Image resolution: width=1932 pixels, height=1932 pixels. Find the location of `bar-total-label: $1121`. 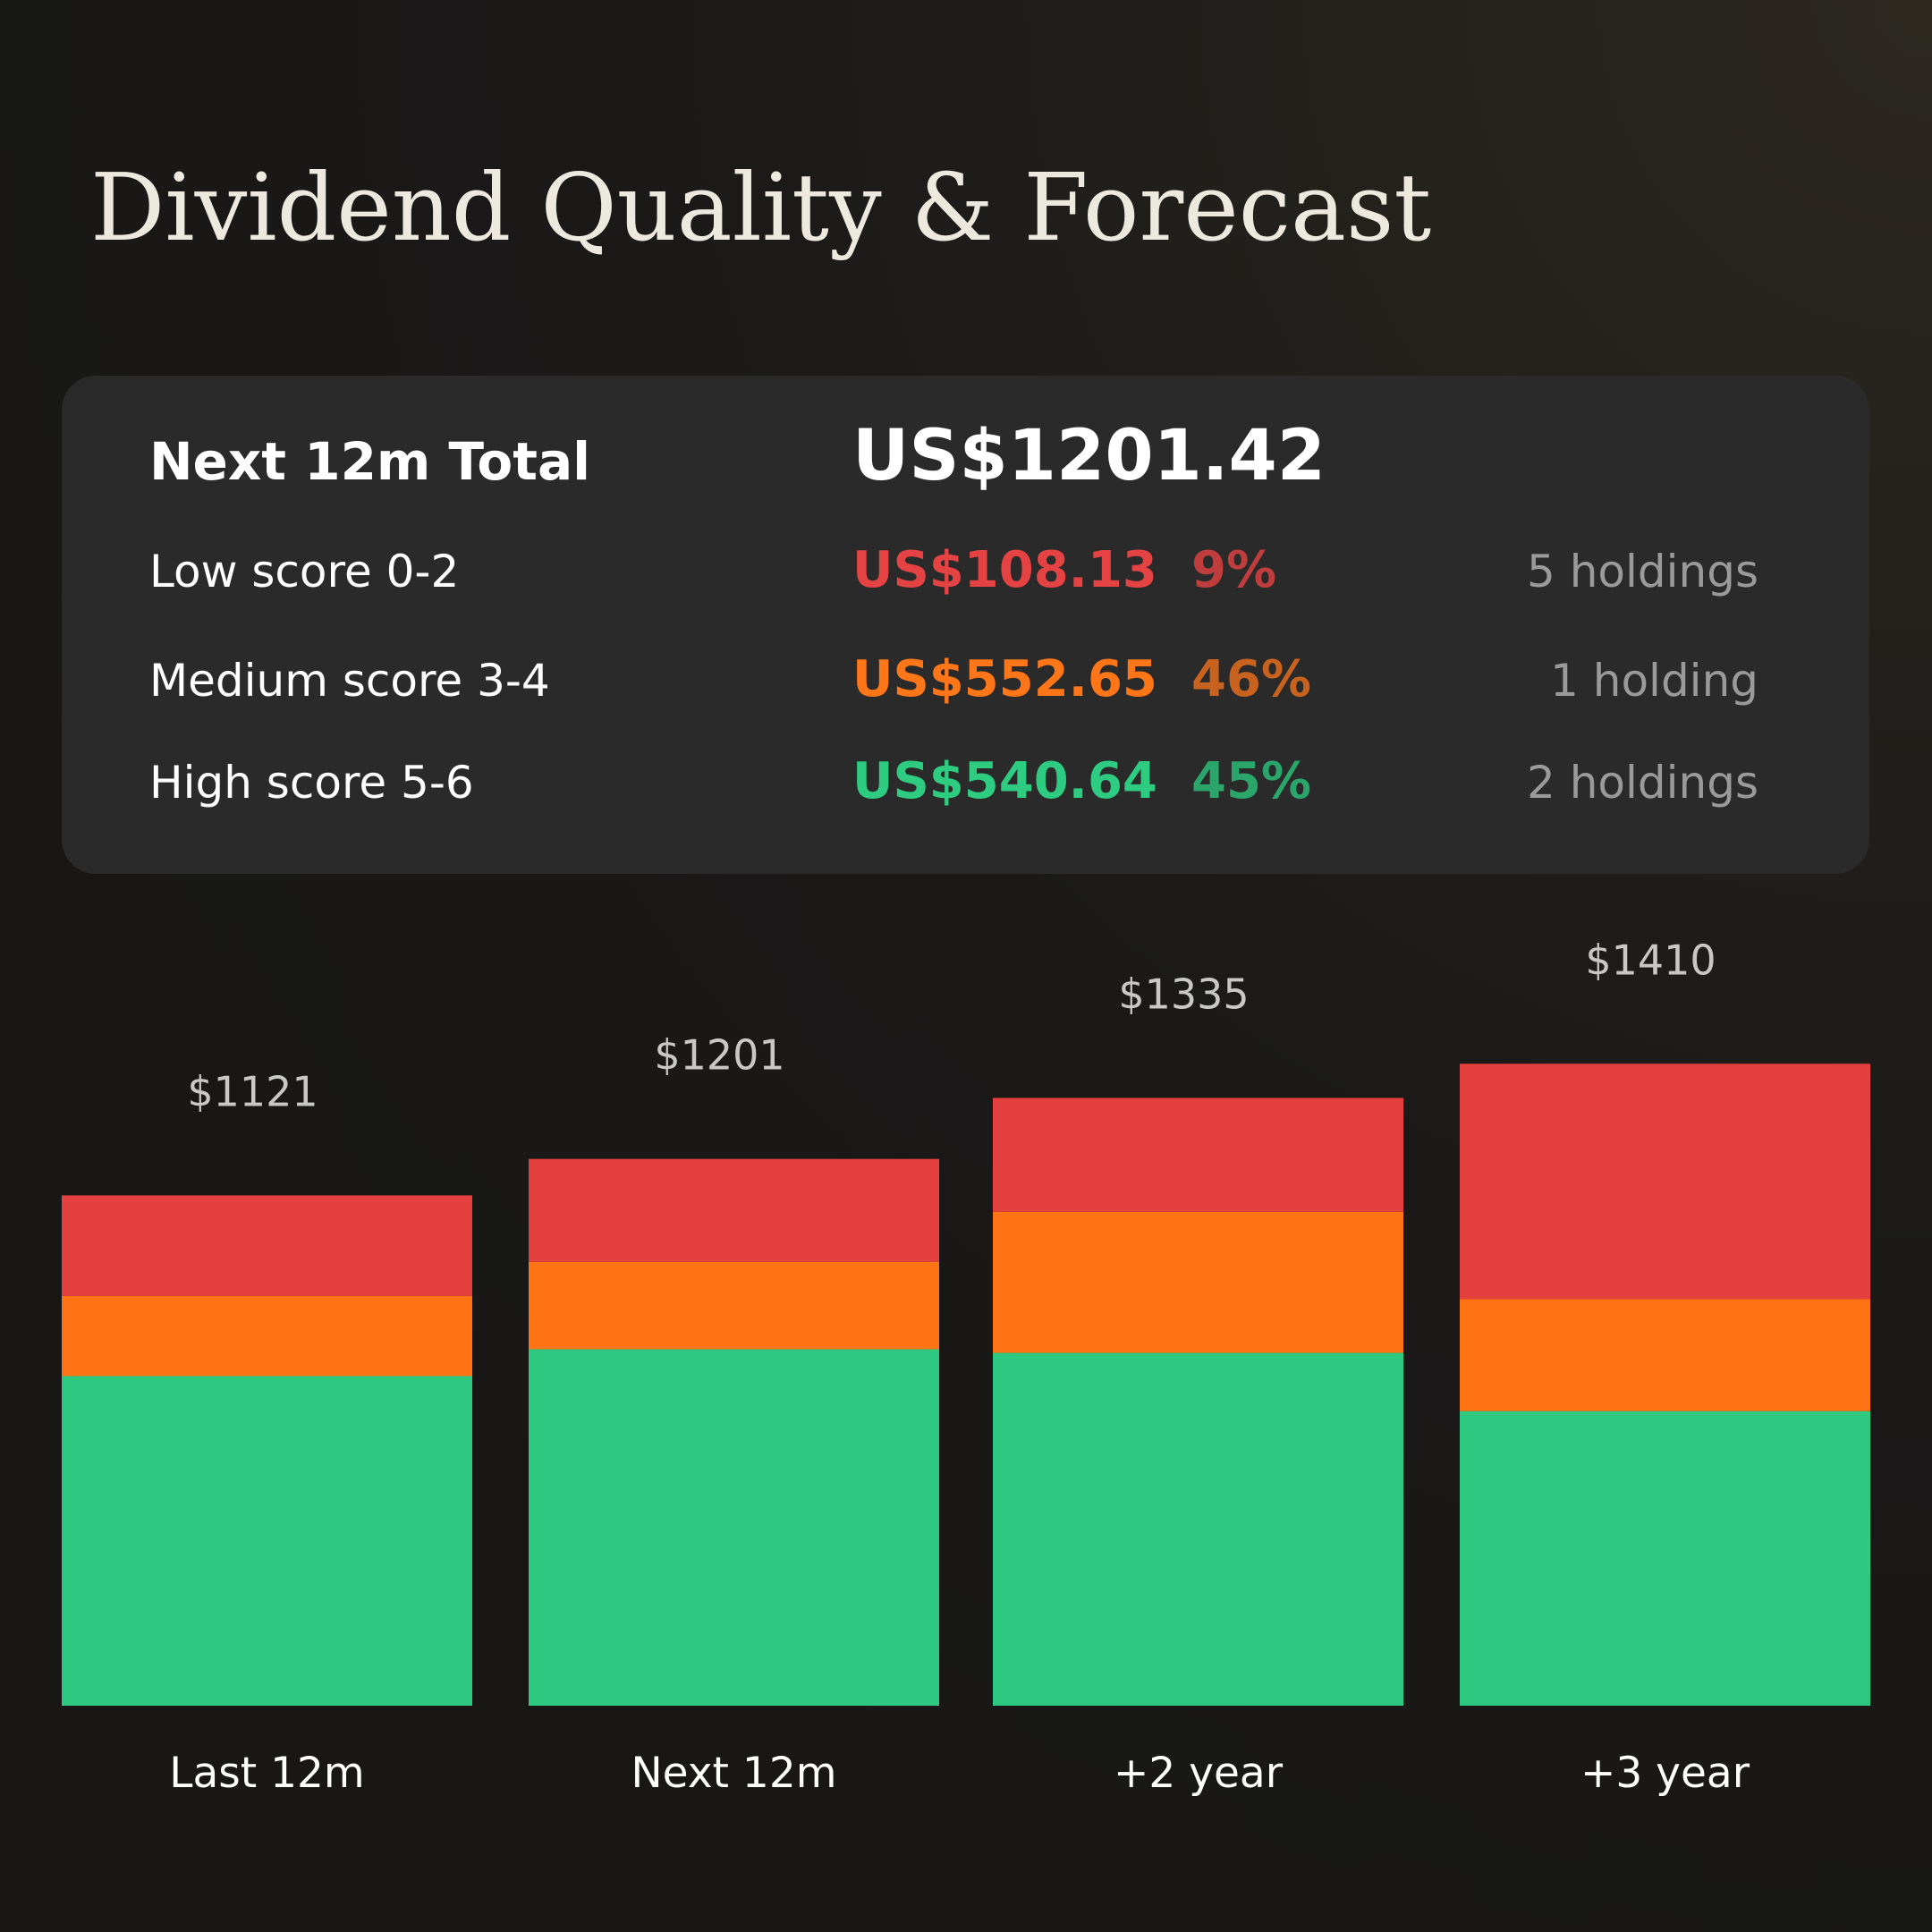

bar-total-label: $1121 is located at coordinates (252, 1091).